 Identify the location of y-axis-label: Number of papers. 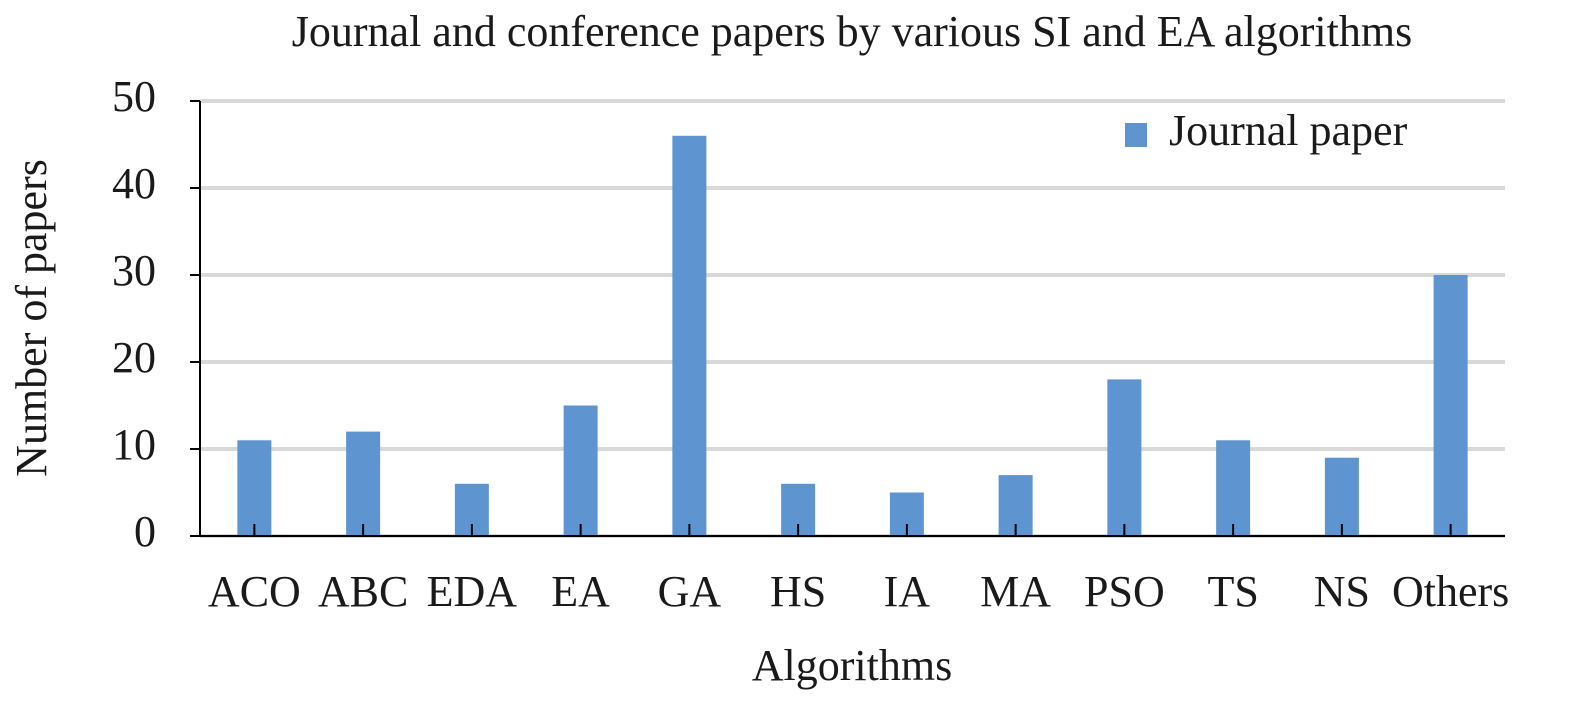
(31, 318).